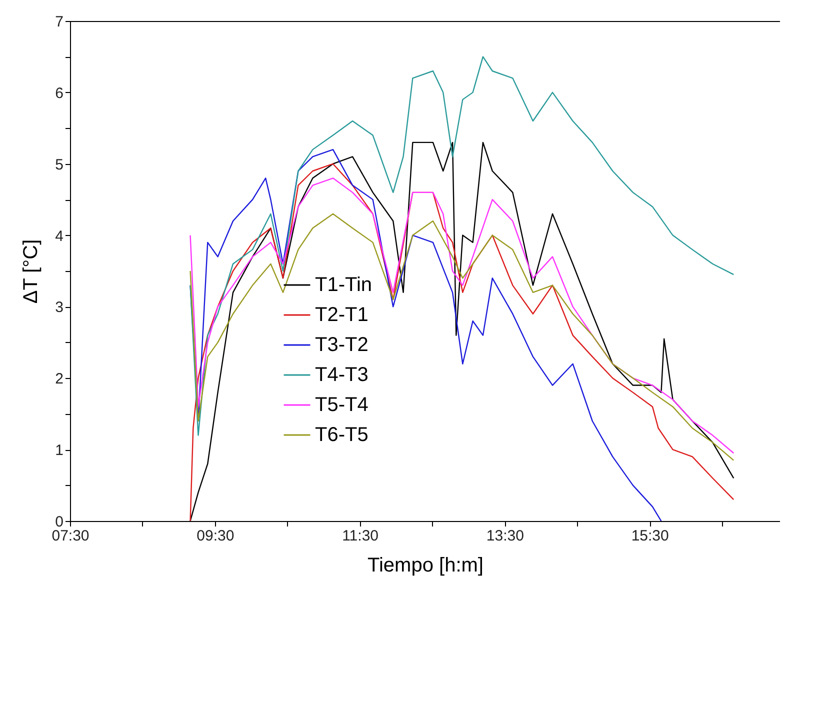 The width and height of the screenshot is (830, 712). What do you see at coordinates (341, 375) in the screenshot?
I see `legend-label: T4-T3` at bounding box center [341, 375].